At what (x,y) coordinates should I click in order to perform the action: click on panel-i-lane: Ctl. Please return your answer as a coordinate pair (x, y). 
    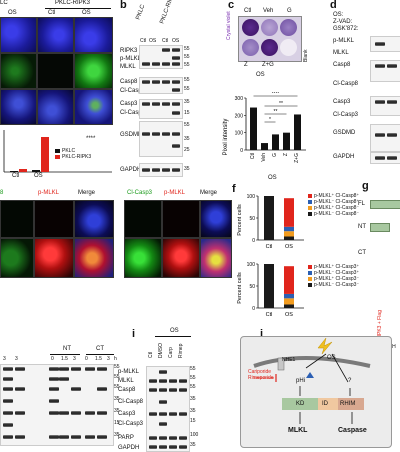
    Looking at the image, I should click on (151, 354).